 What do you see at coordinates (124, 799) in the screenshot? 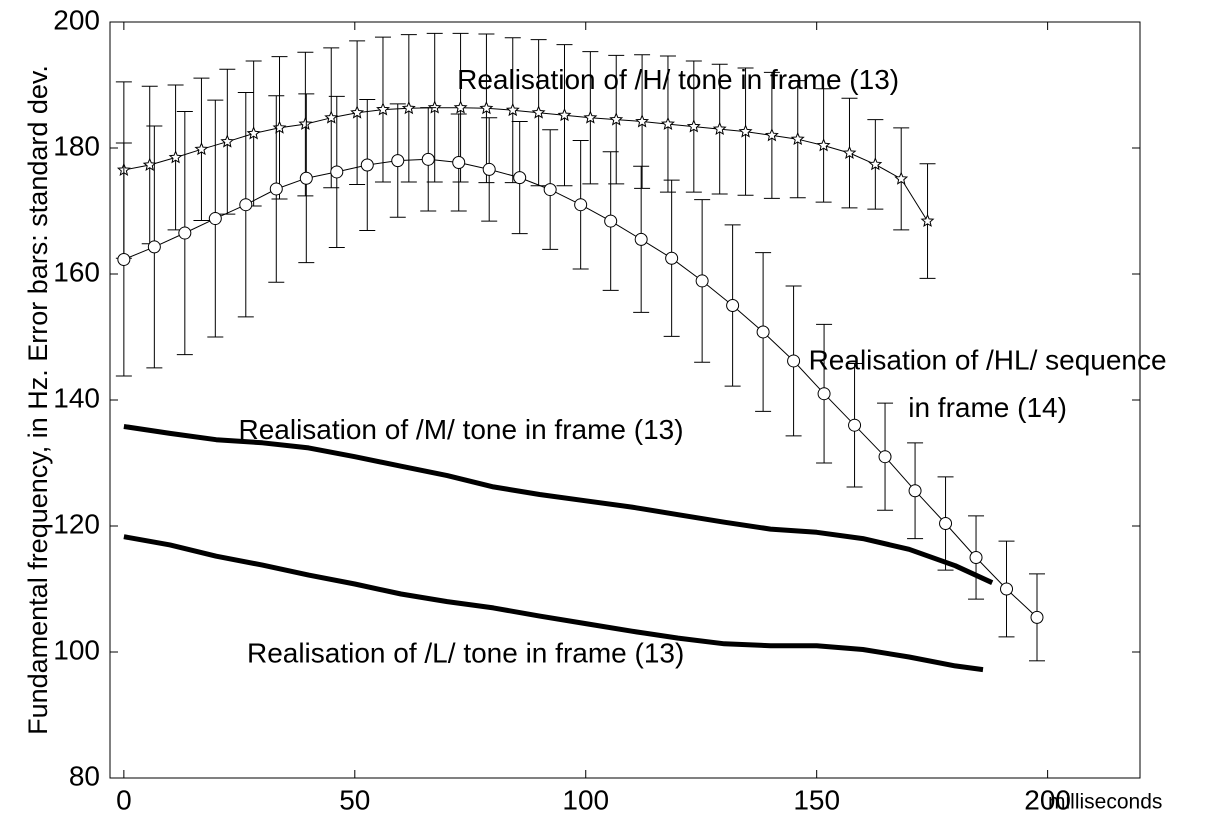
I see `x-tick-label: 0` at bounding box center [124, 799].